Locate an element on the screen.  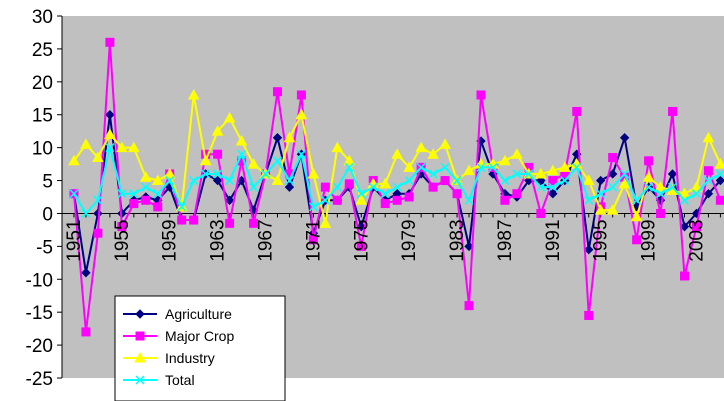
legend-label: Total is located at coordinates (180, 380).